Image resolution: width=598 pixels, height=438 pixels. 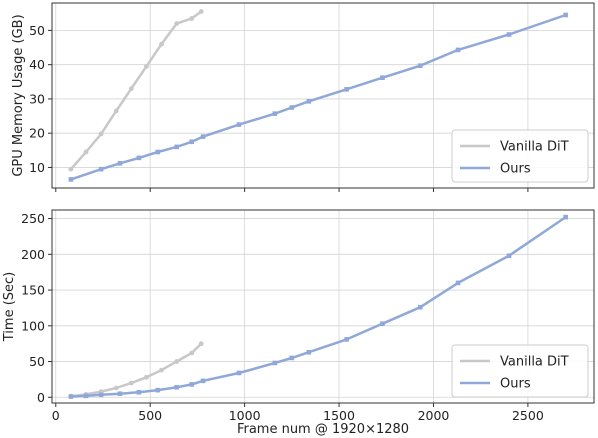 What do you see at coordinates (434, 415) in the screenshot?
I see `x-tick-label: 2000` at bounding box center [434, 415].